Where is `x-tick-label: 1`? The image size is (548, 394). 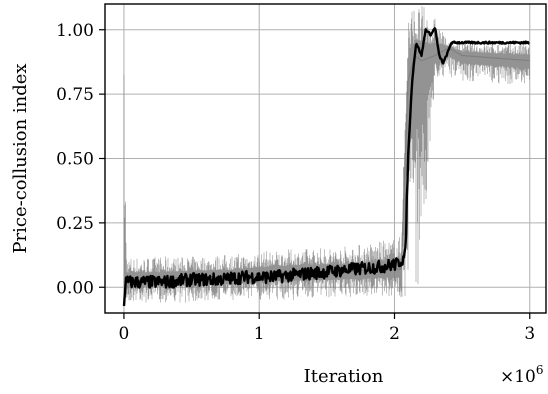
x-tick-label: 1 is located at coordinates (259, 334).